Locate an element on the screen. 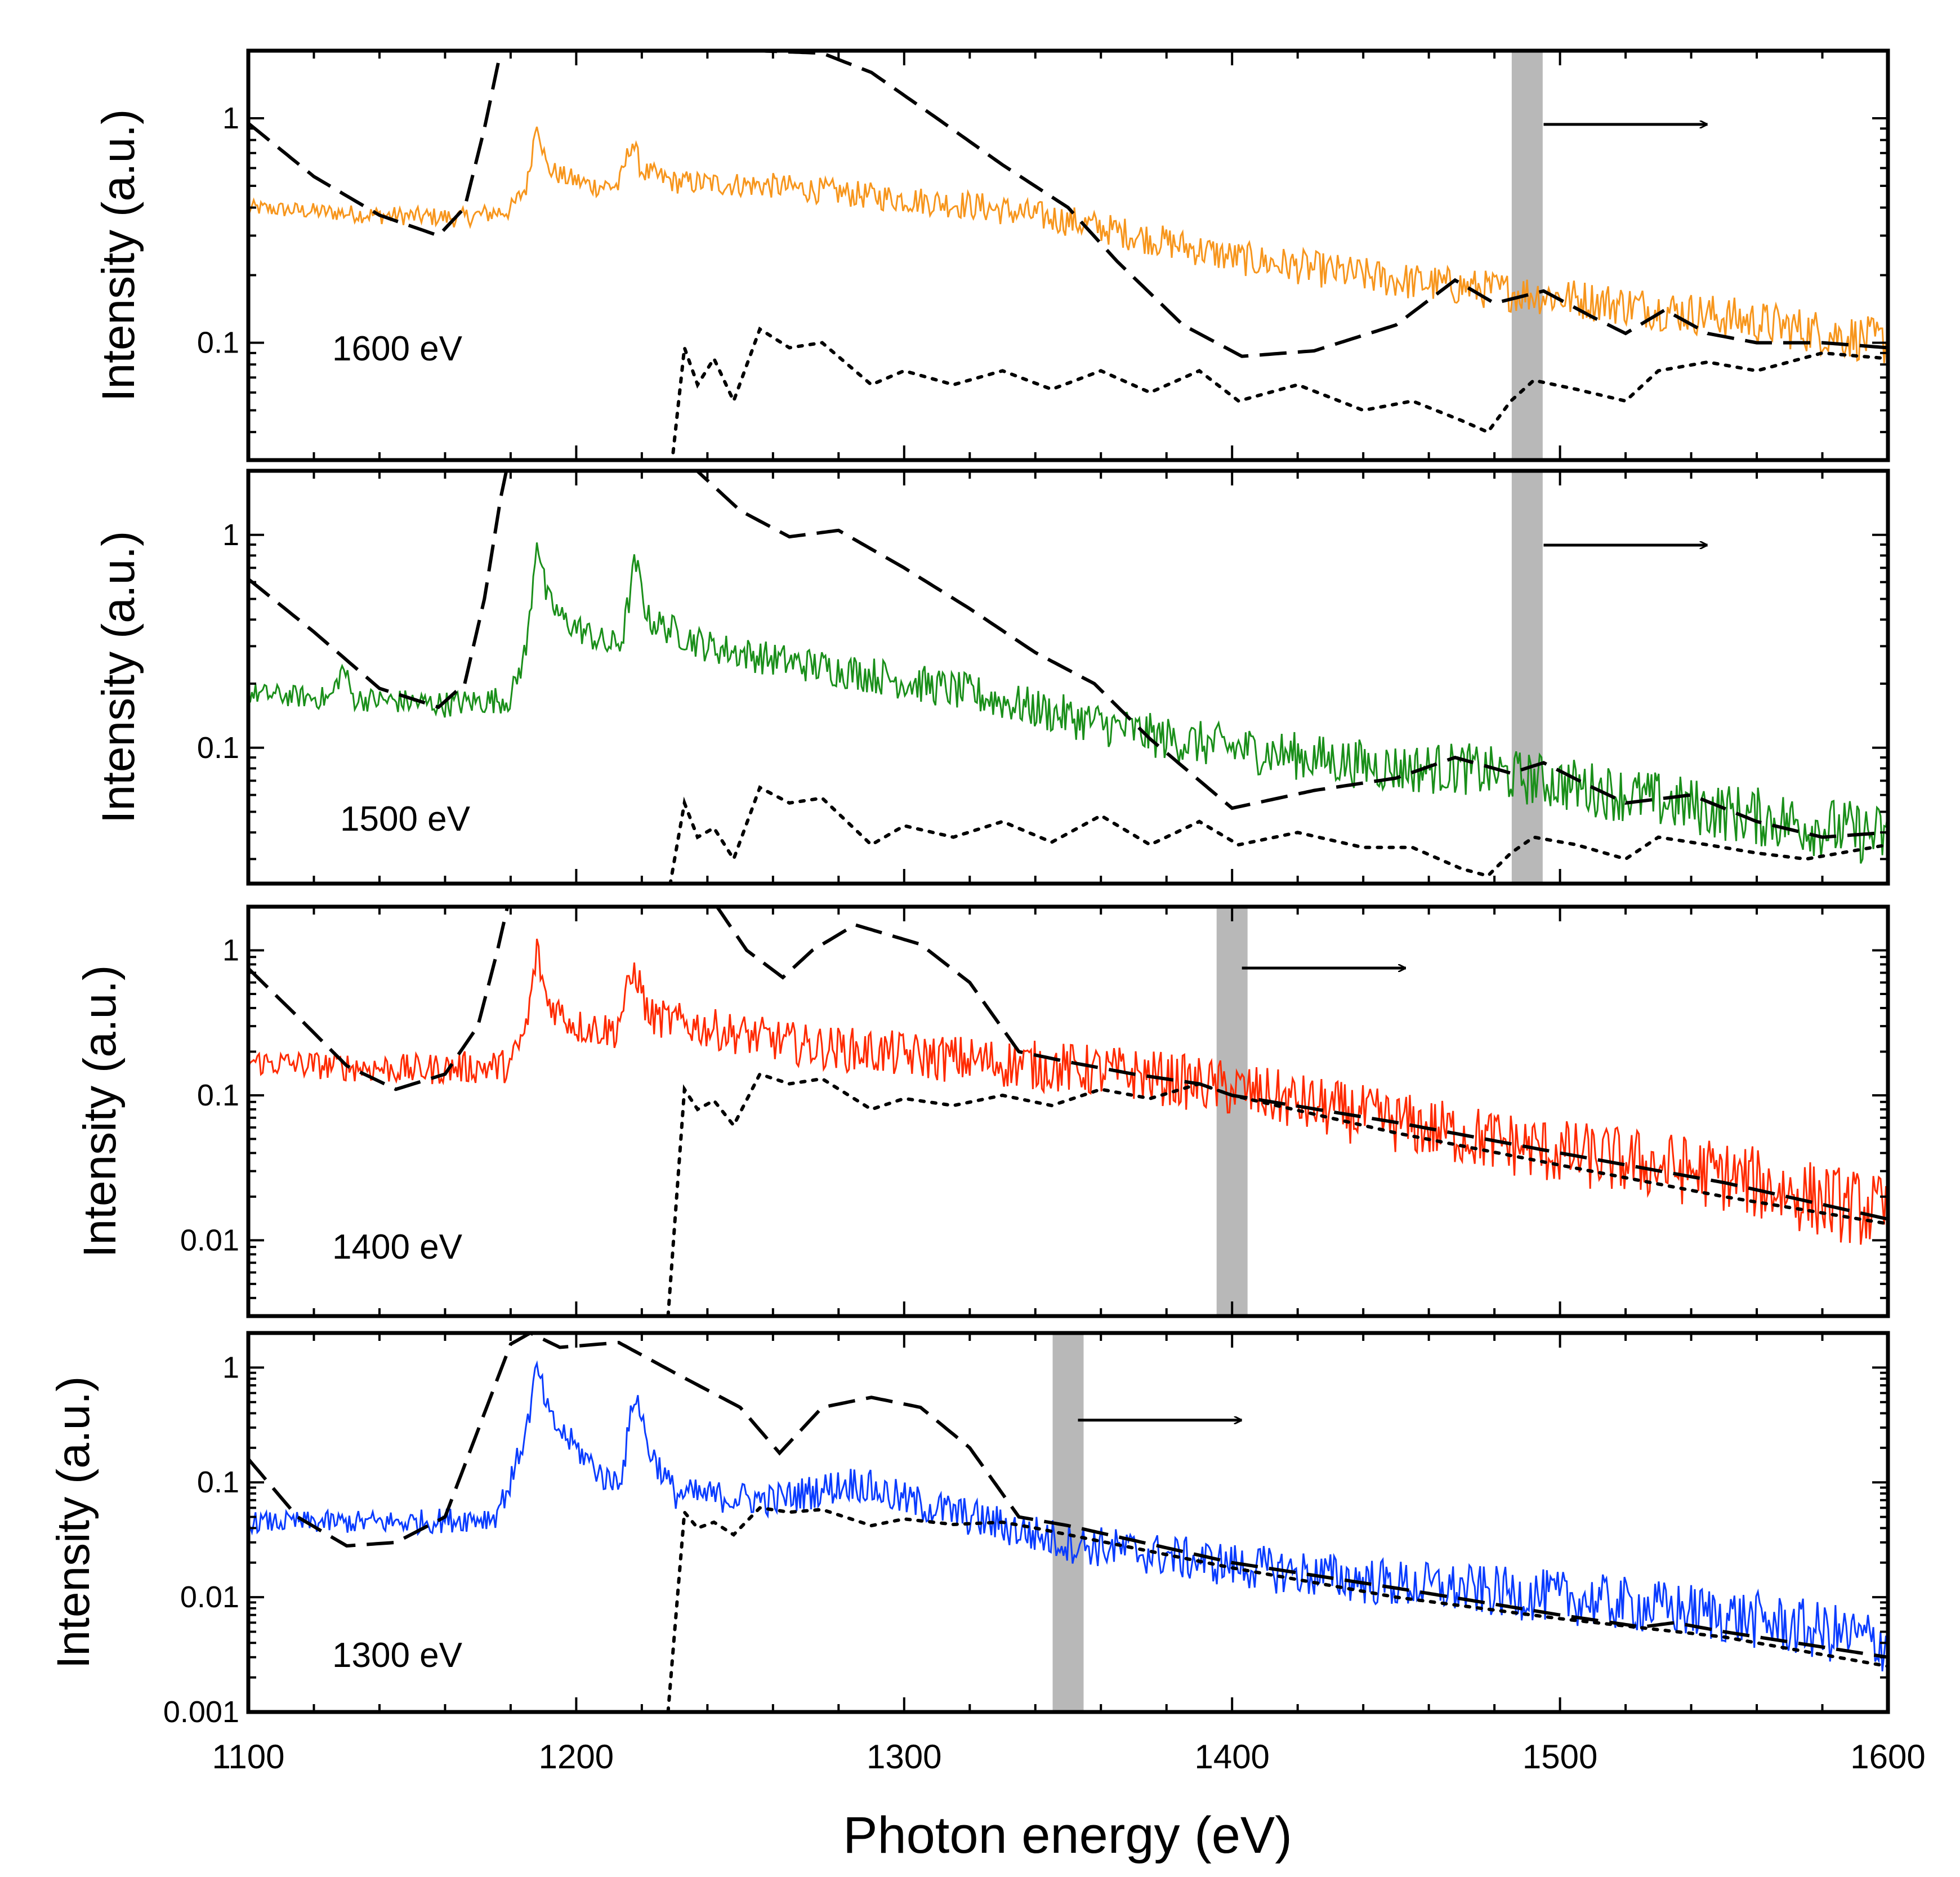 Image resolution: width=1960 pixels, height=1877 pixels. x-tick-label: 1100 is located at coordinates (248, 1757).